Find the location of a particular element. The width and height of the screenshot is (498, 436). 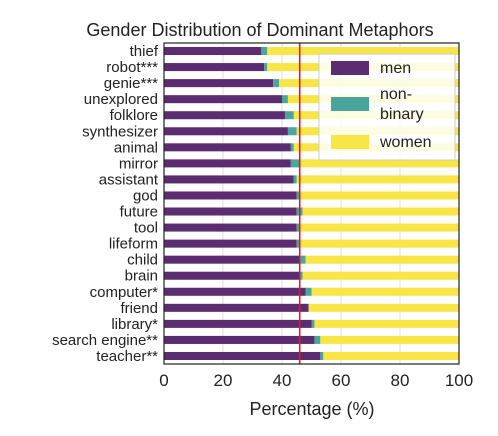

category-label: god is located at coordinates (145, 195).